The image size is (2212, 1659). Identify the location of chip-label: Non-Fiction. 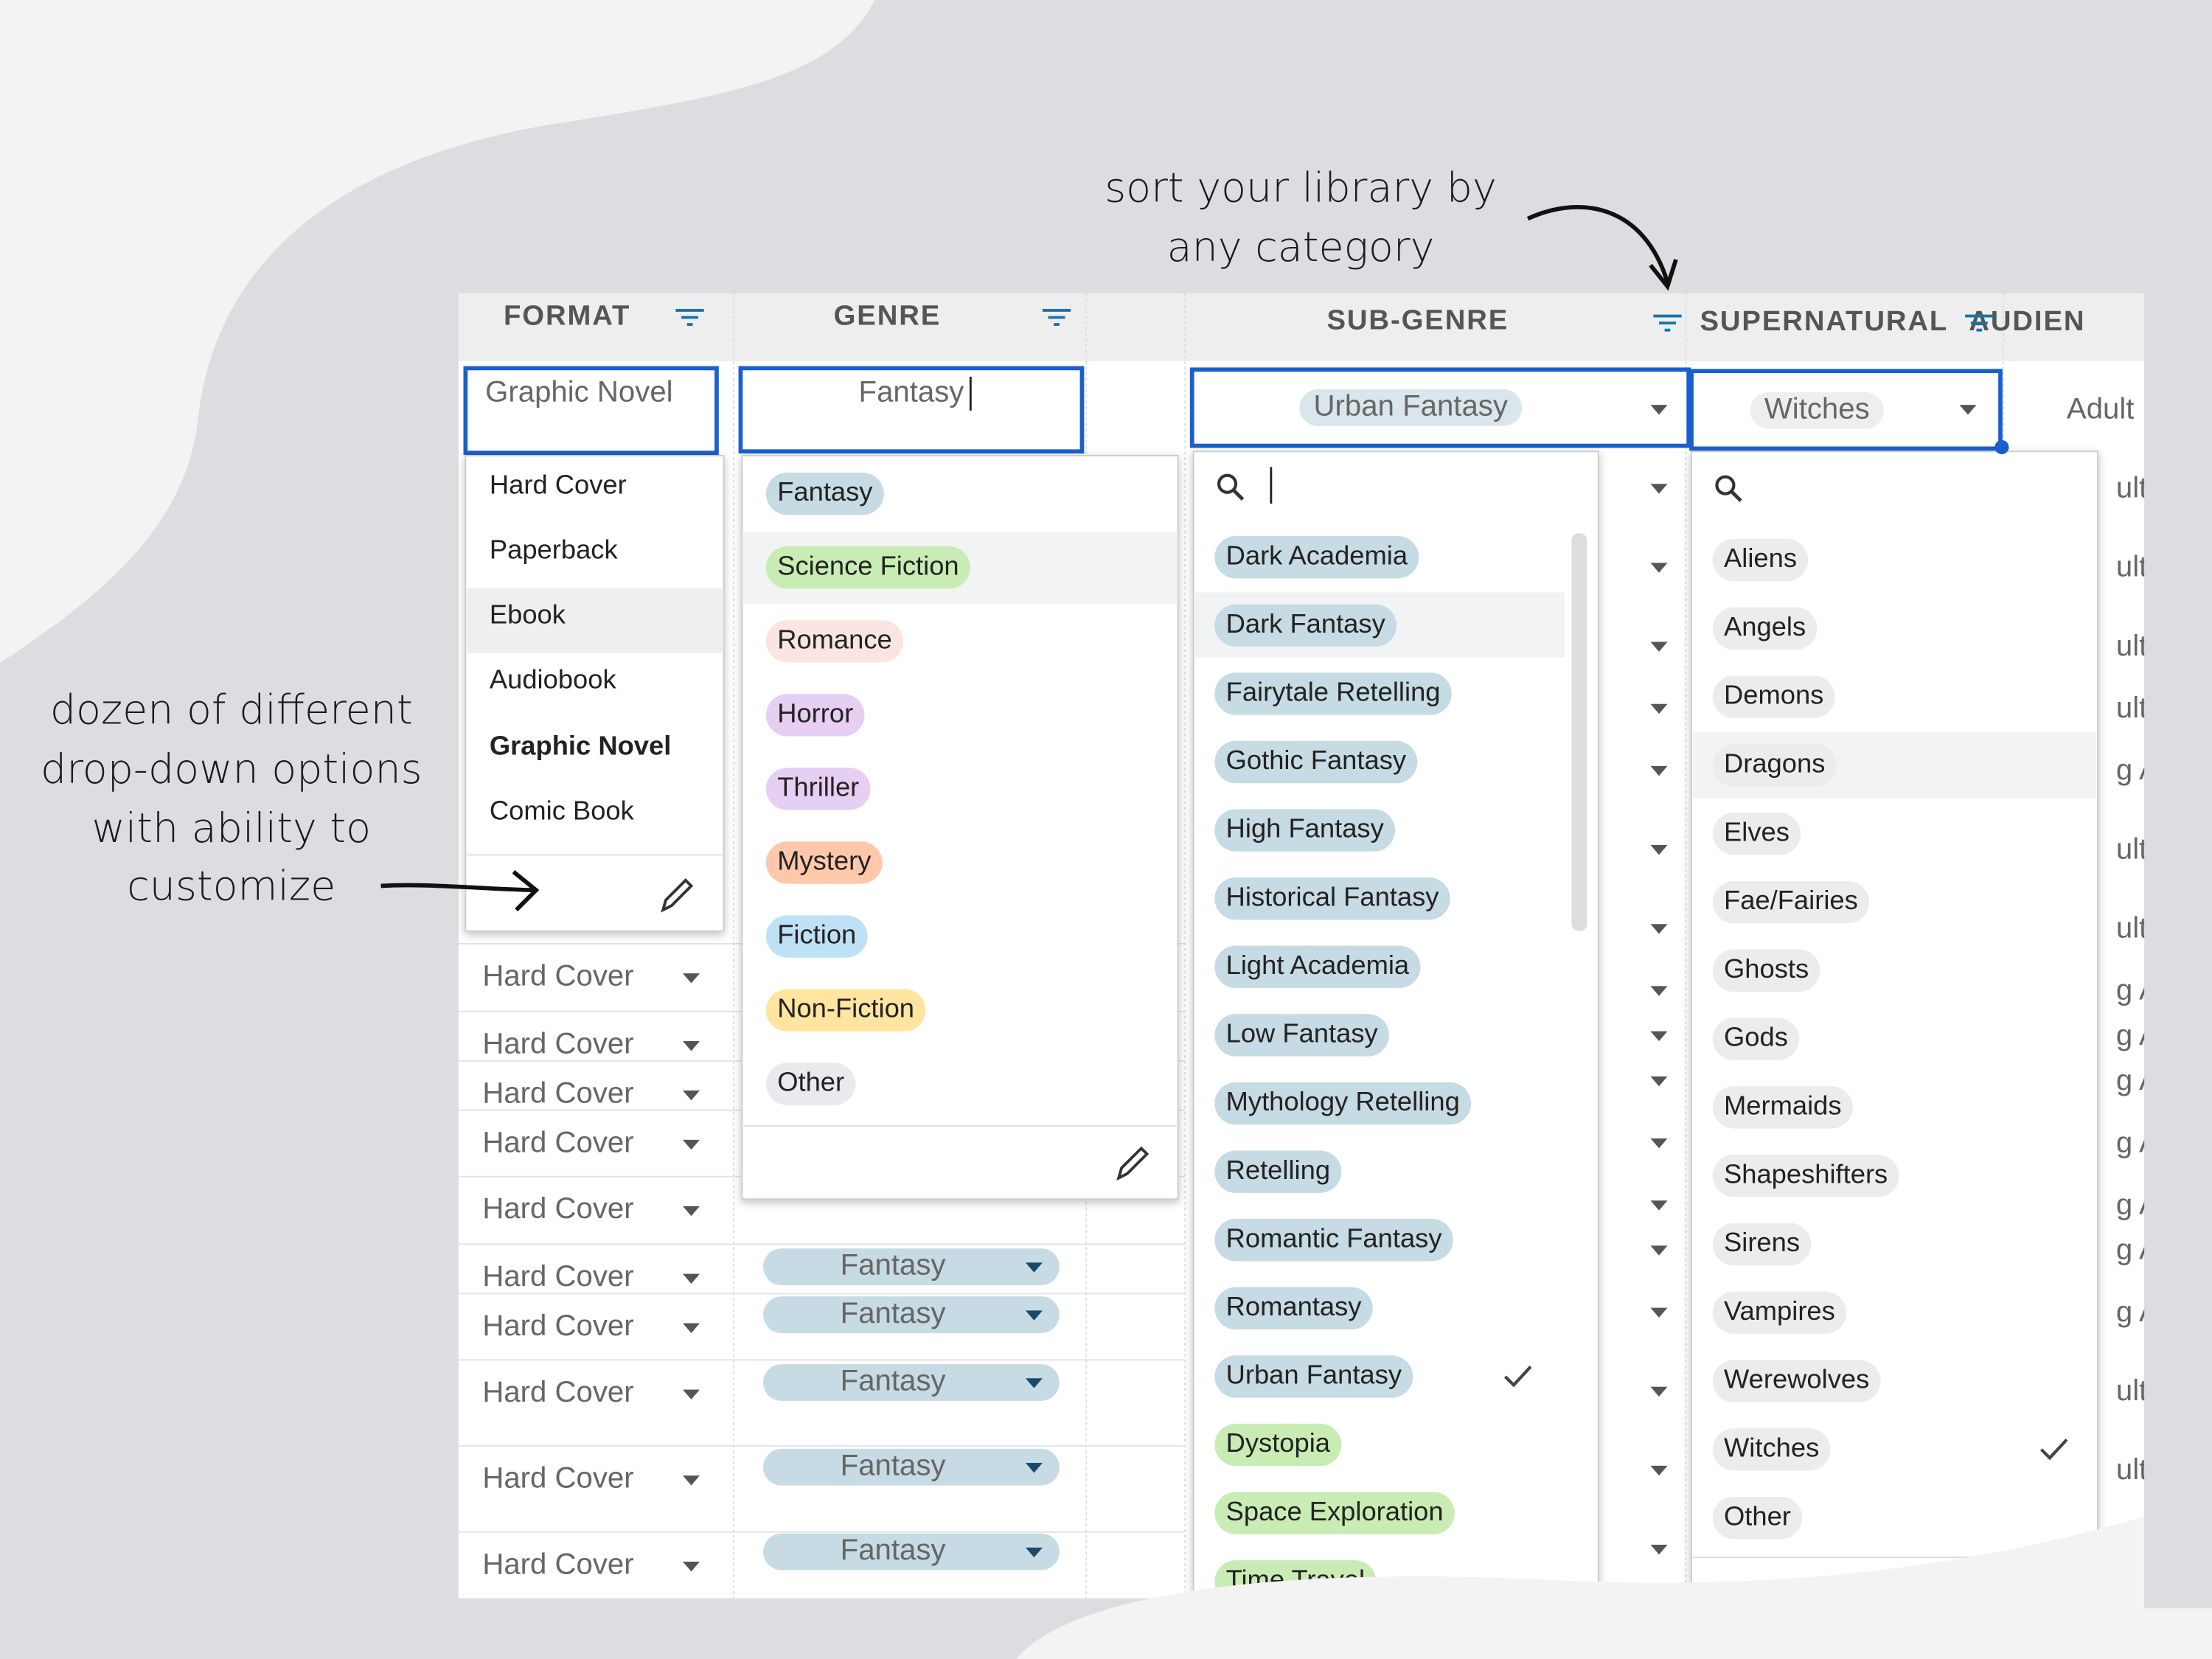
(845, 1008).